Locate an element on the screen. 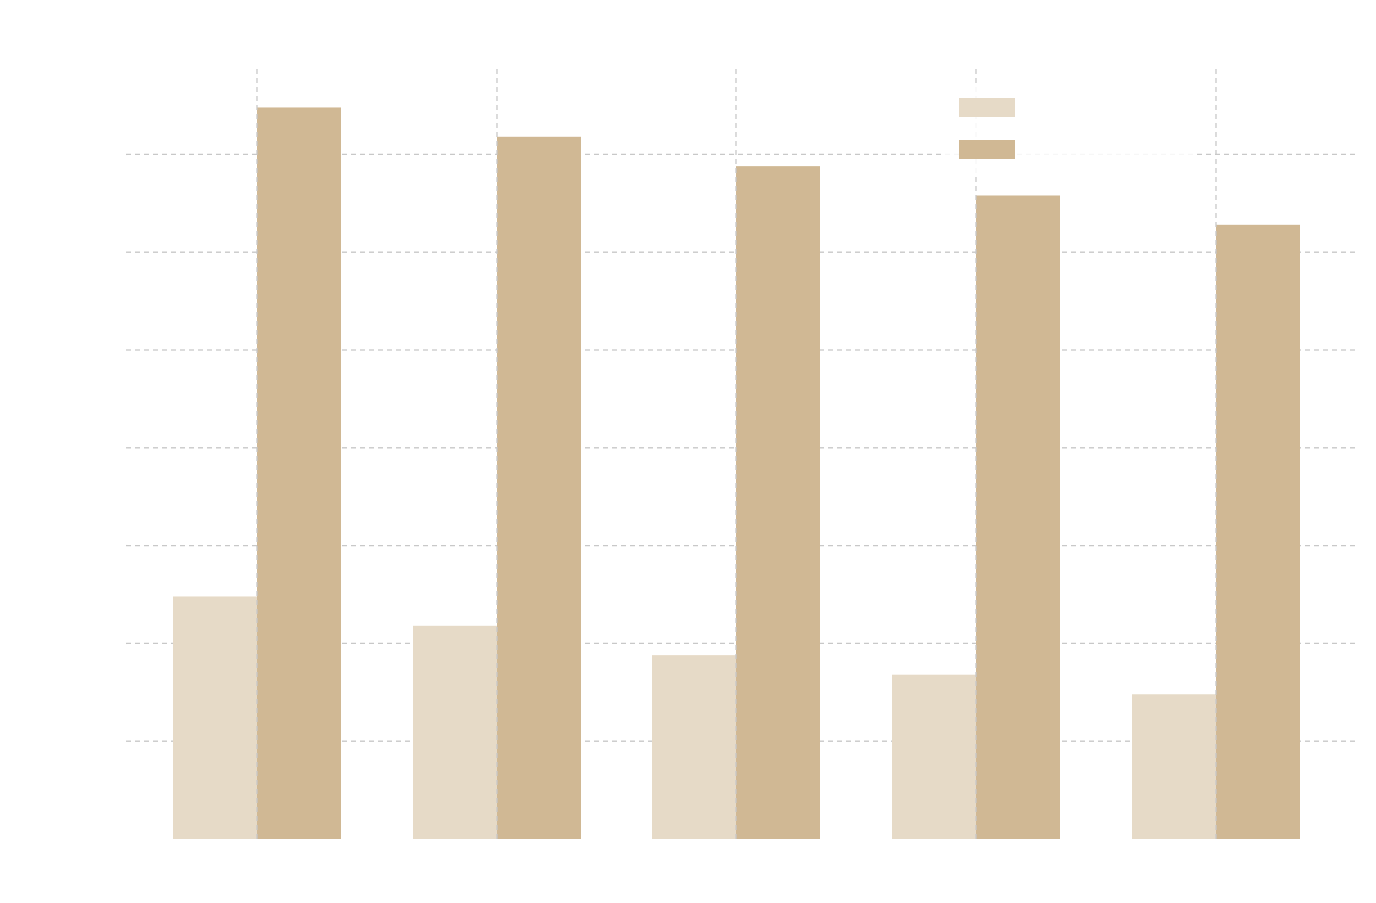  y-tick-label: 2 is located at coordinates (111, 644).